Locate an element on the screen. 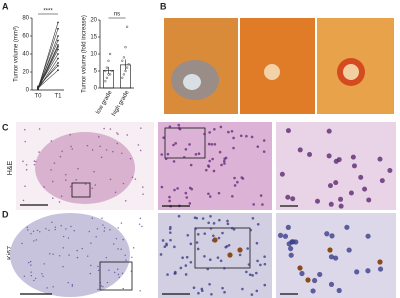 This screenshot has height=298, width=400. y-tick-label: 0 is located at coordinates (96, 89).